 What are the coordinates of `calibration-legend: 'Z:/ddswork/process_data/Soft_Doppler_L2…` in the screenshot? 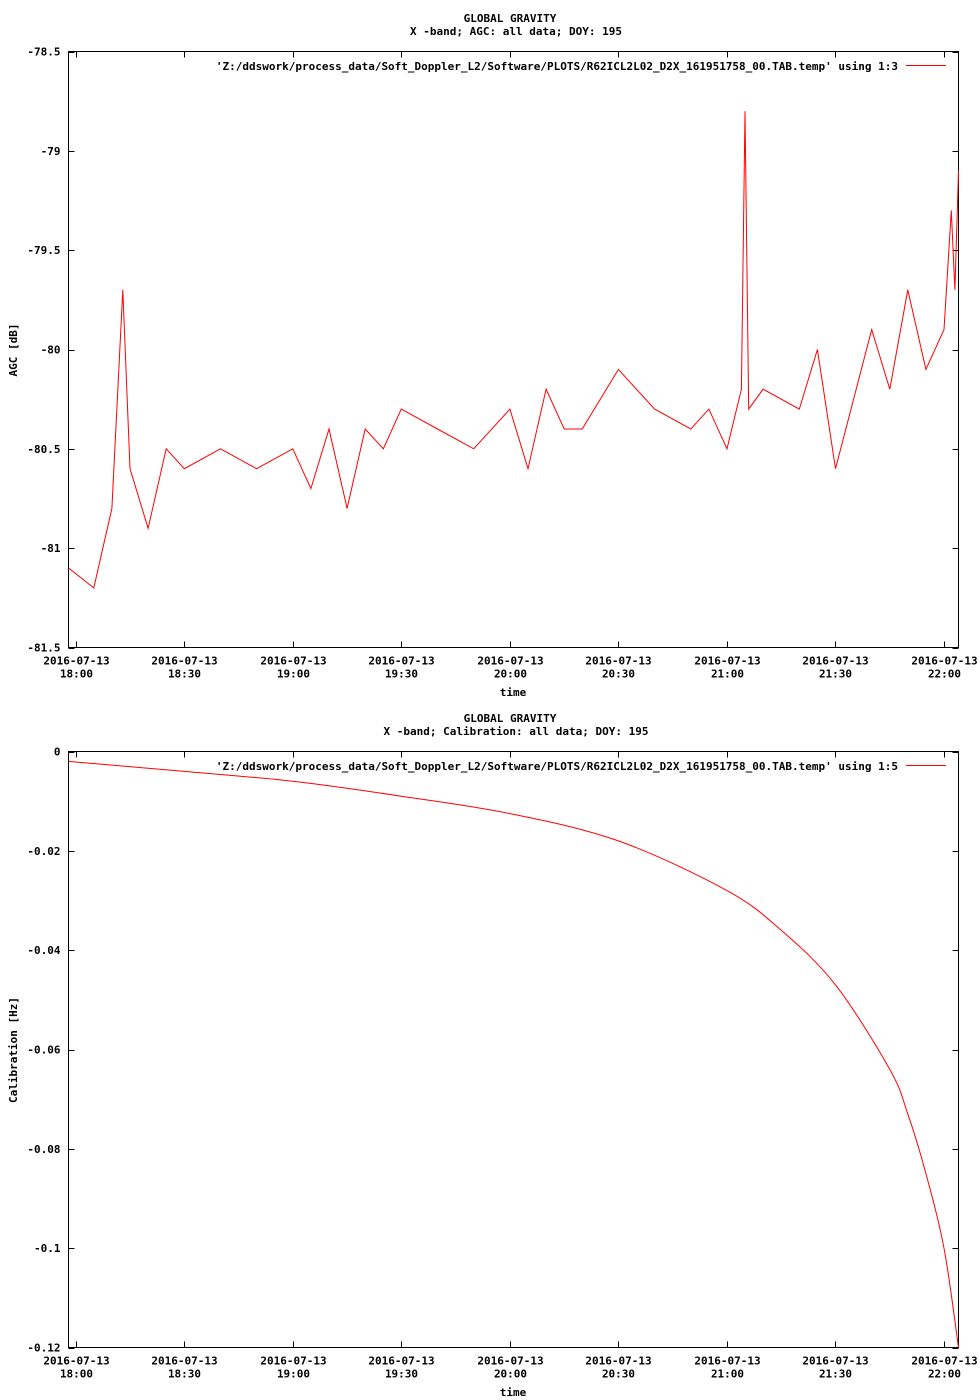 It's located at (581, 766).